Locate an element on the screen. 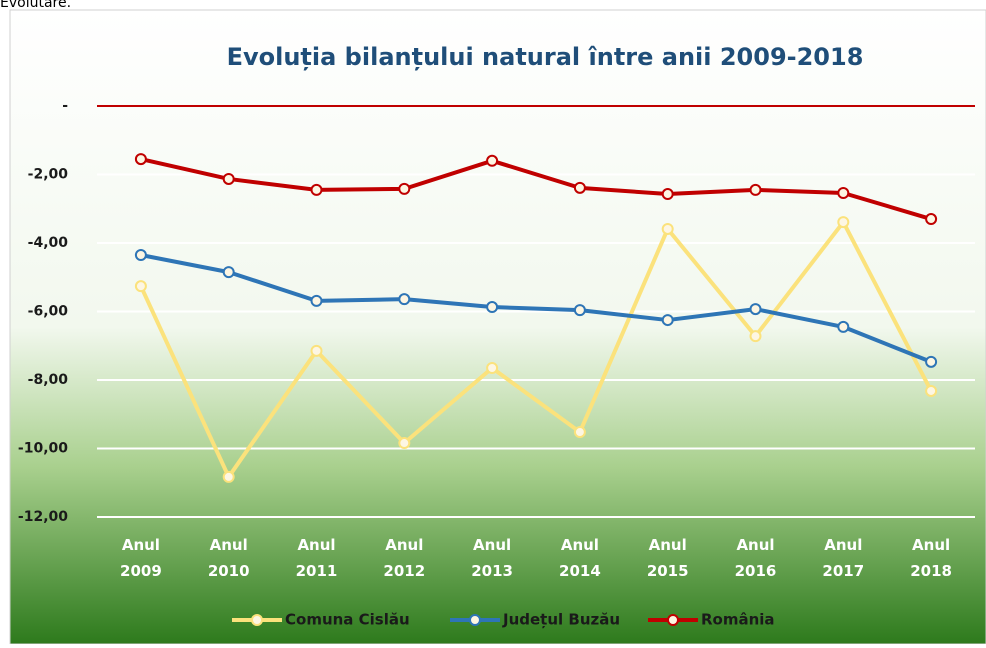  x-tick-label: Anul 2010 is located at coordinates (229, 558).